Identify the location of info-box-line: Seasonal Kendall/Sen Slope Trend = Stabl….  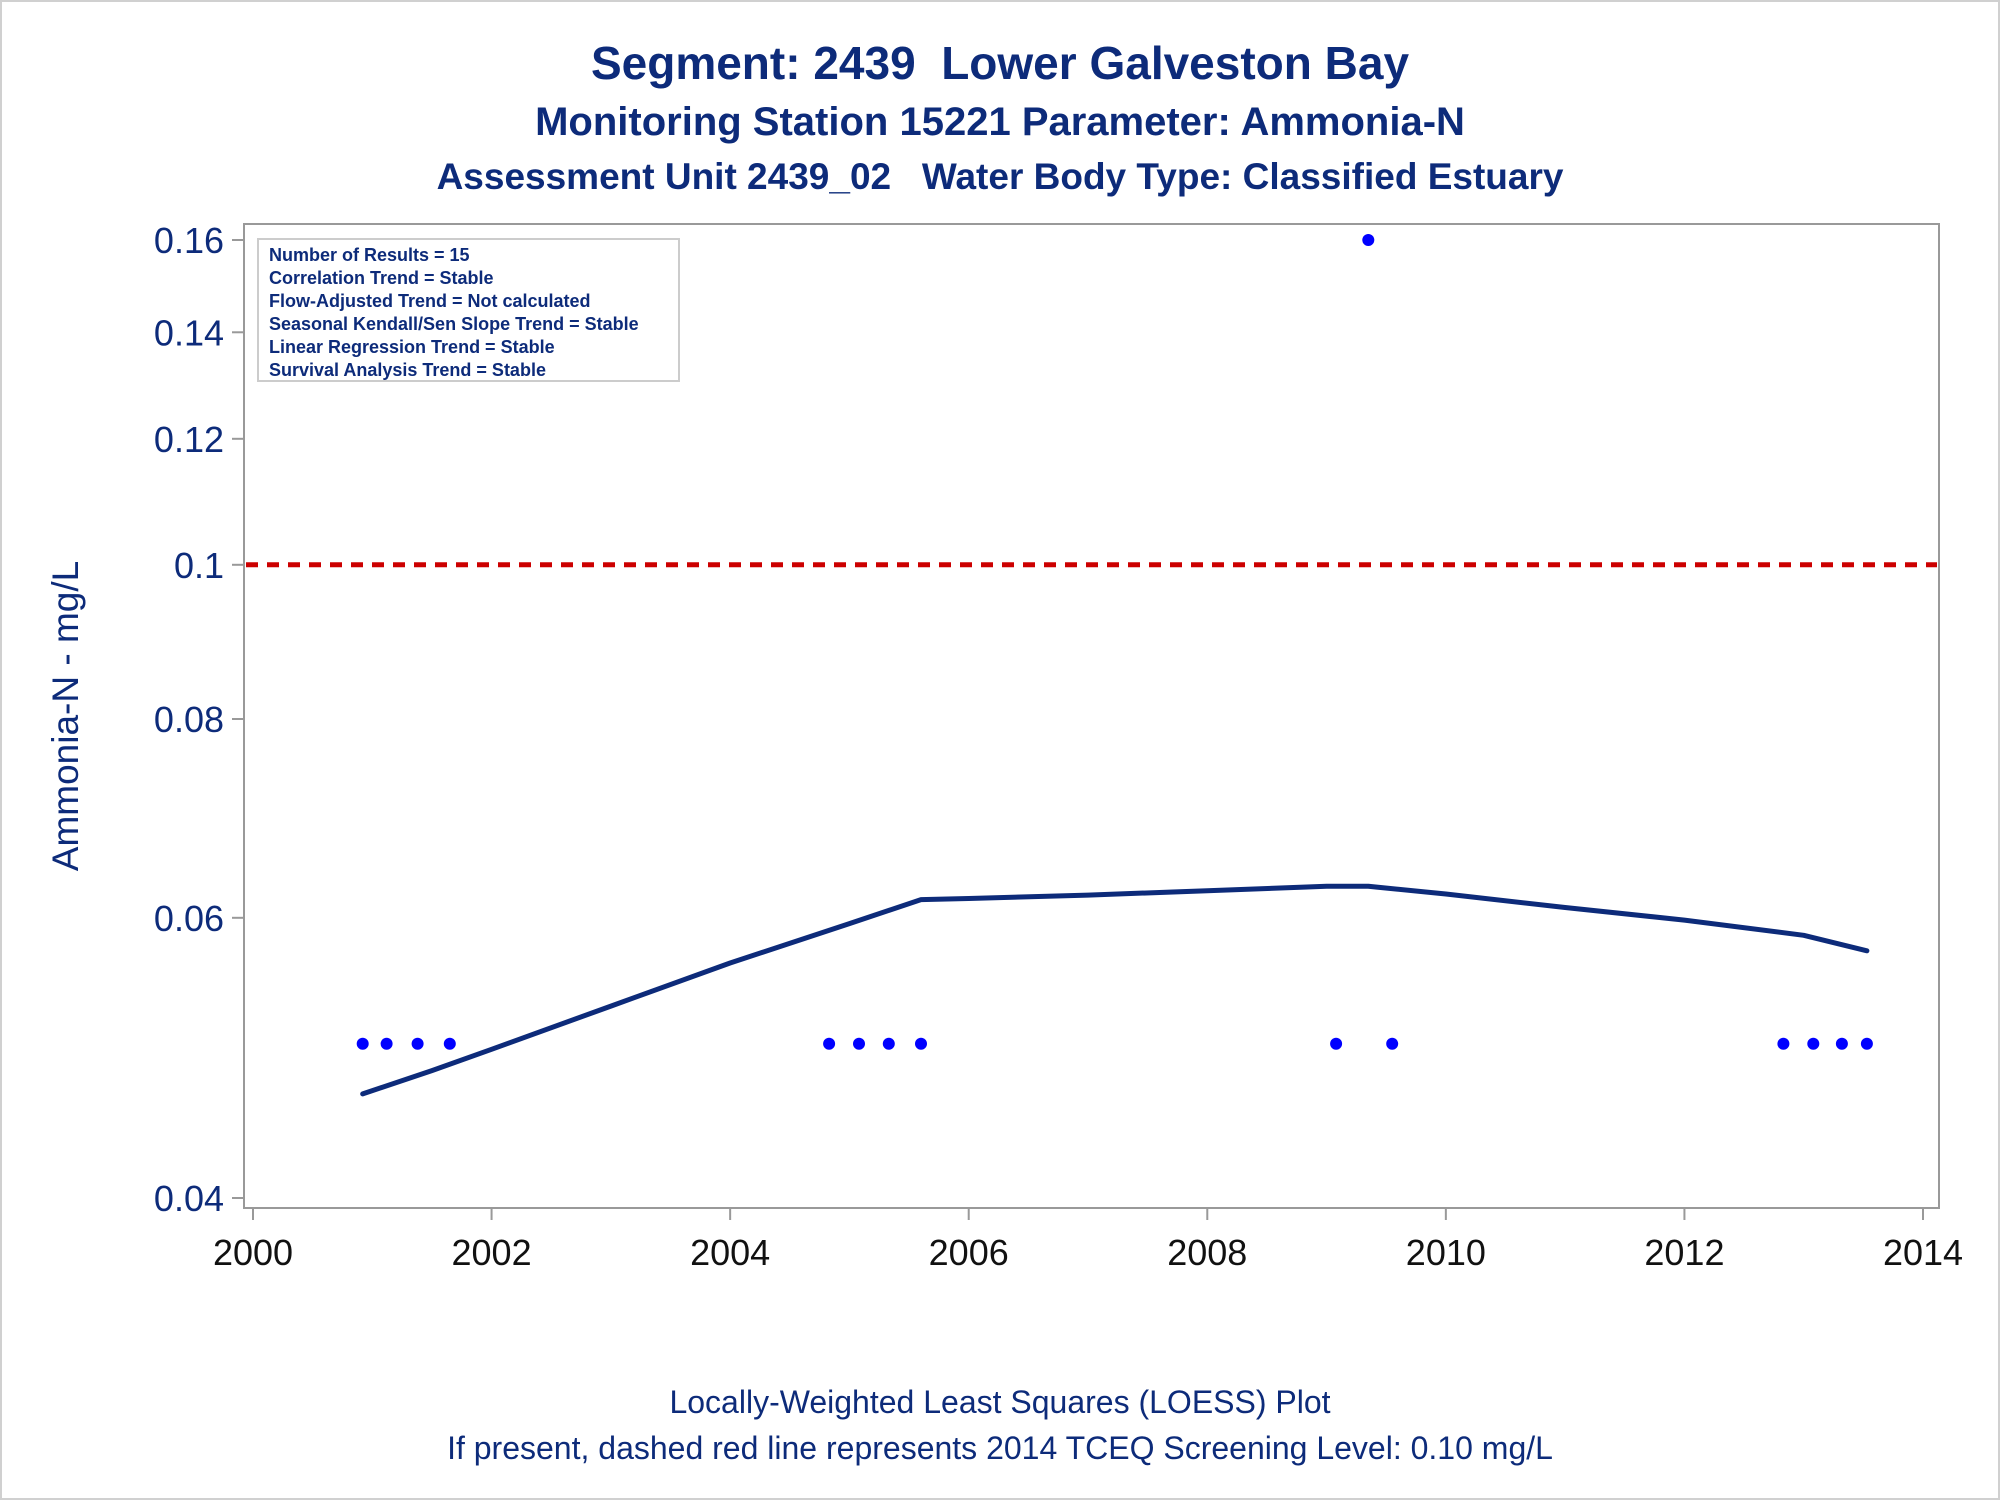
(454, 324).